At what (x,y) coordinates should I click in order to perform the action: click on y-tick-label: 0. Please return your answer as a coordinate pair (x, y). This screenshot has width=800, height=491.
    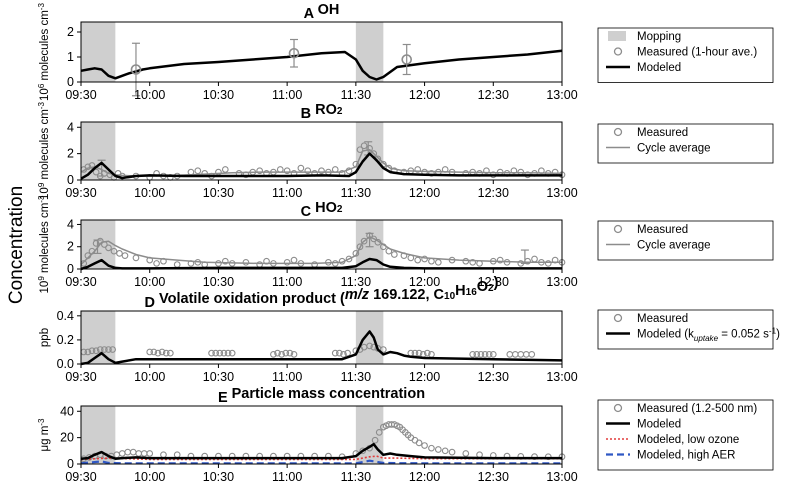
    Looking at the image, I should click on (70, 464).